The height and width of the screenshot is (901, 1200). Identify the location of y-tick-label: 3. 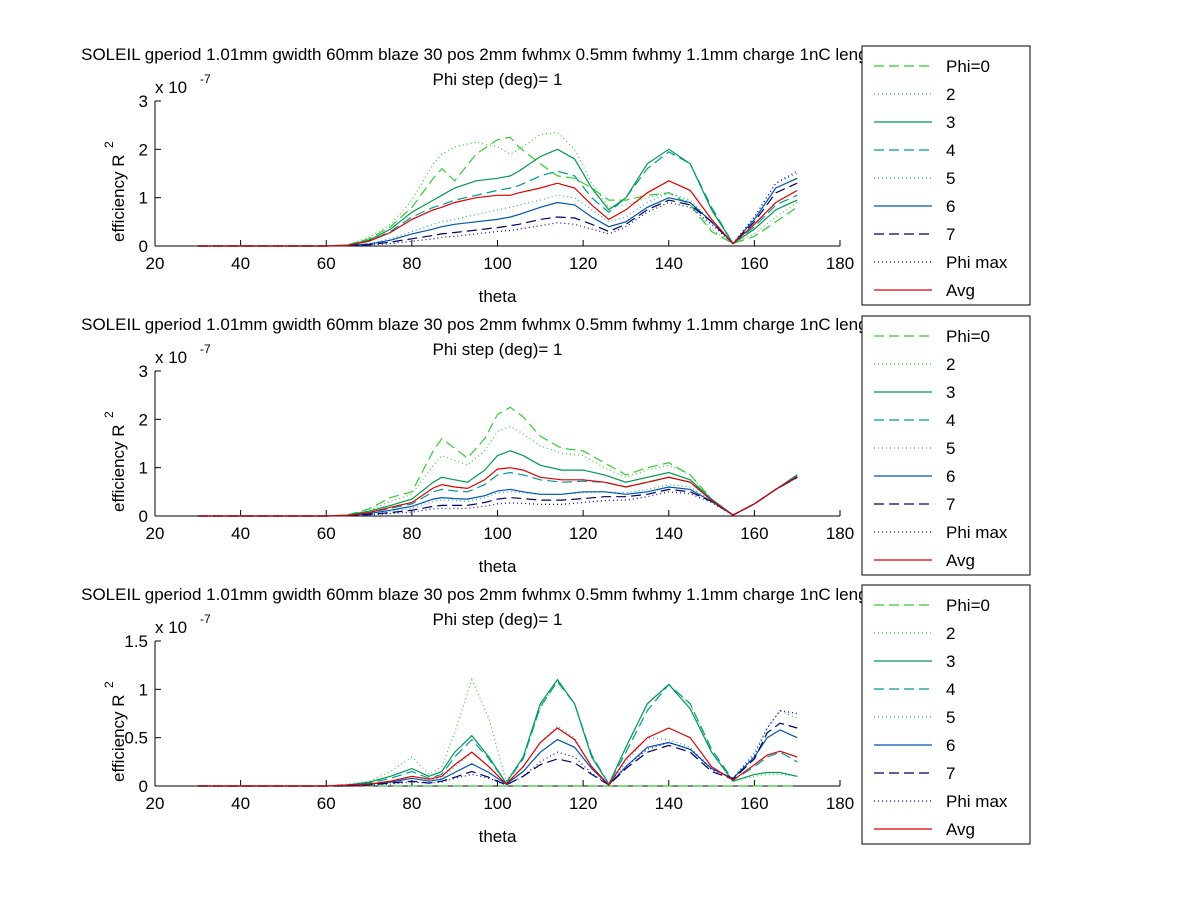
(143, 371).